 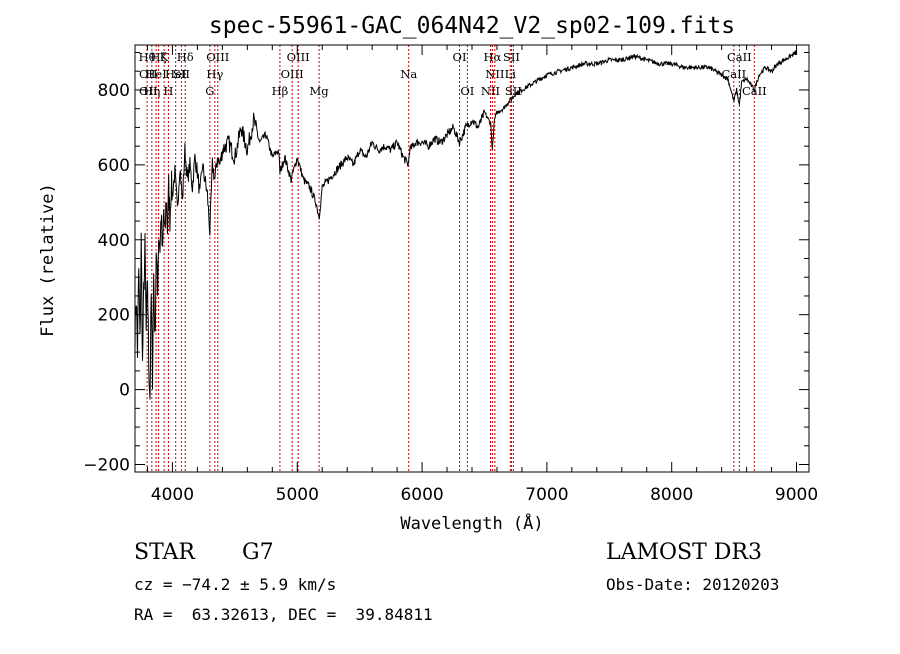 I want to click on object-subclass: G7, so click(x=258, y=552).